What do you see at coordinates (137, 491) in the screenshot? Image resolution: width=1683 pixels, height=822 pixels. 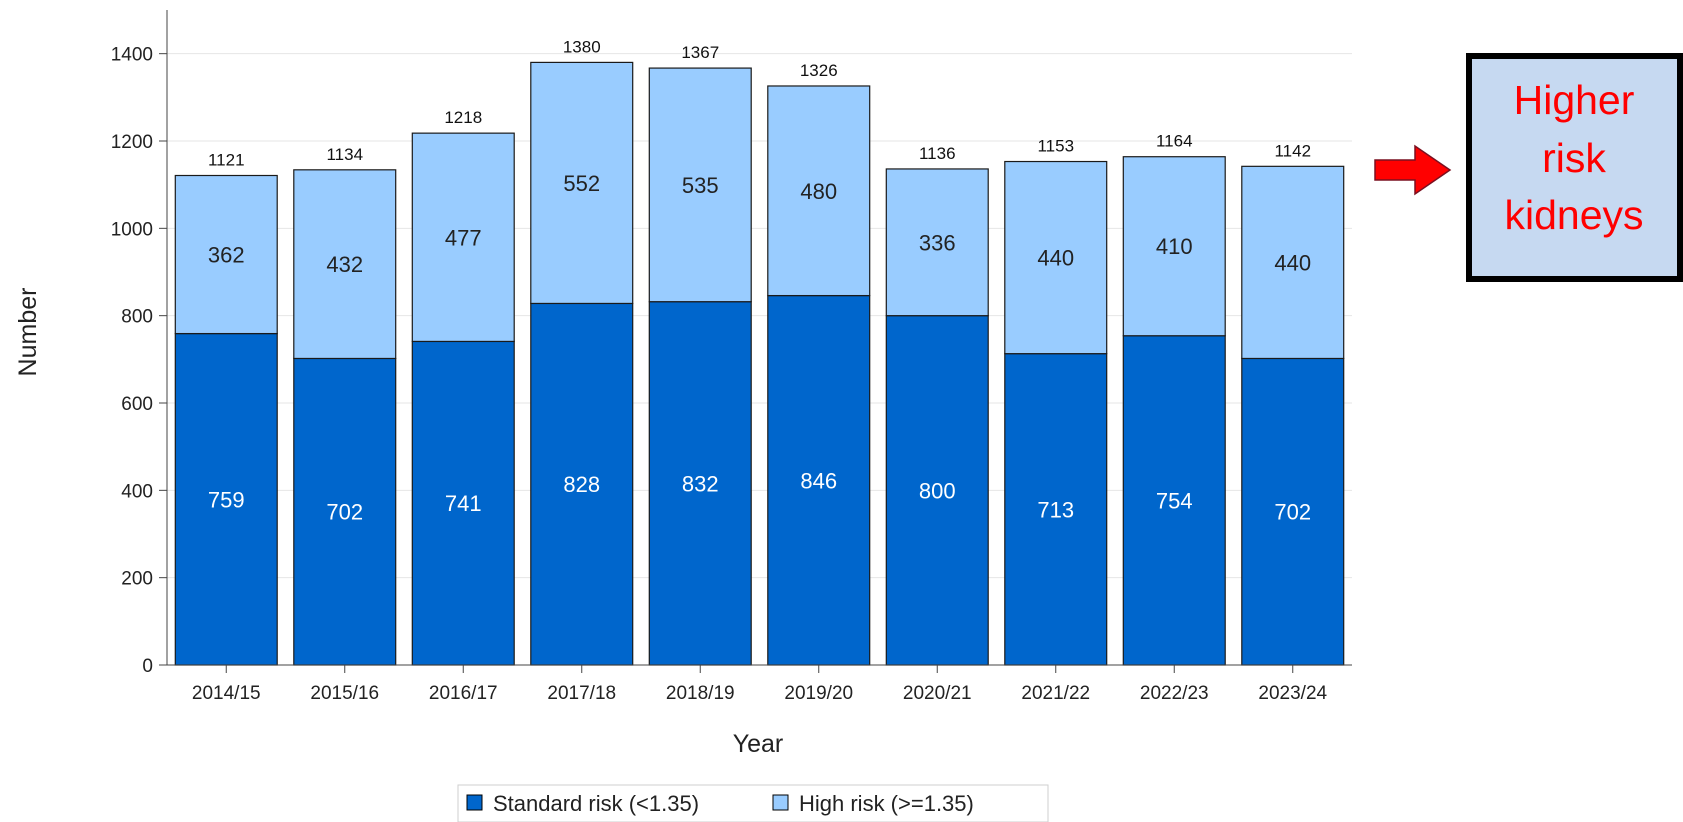 I see `y-tick-label: 400` at bounding box center [137, 491].